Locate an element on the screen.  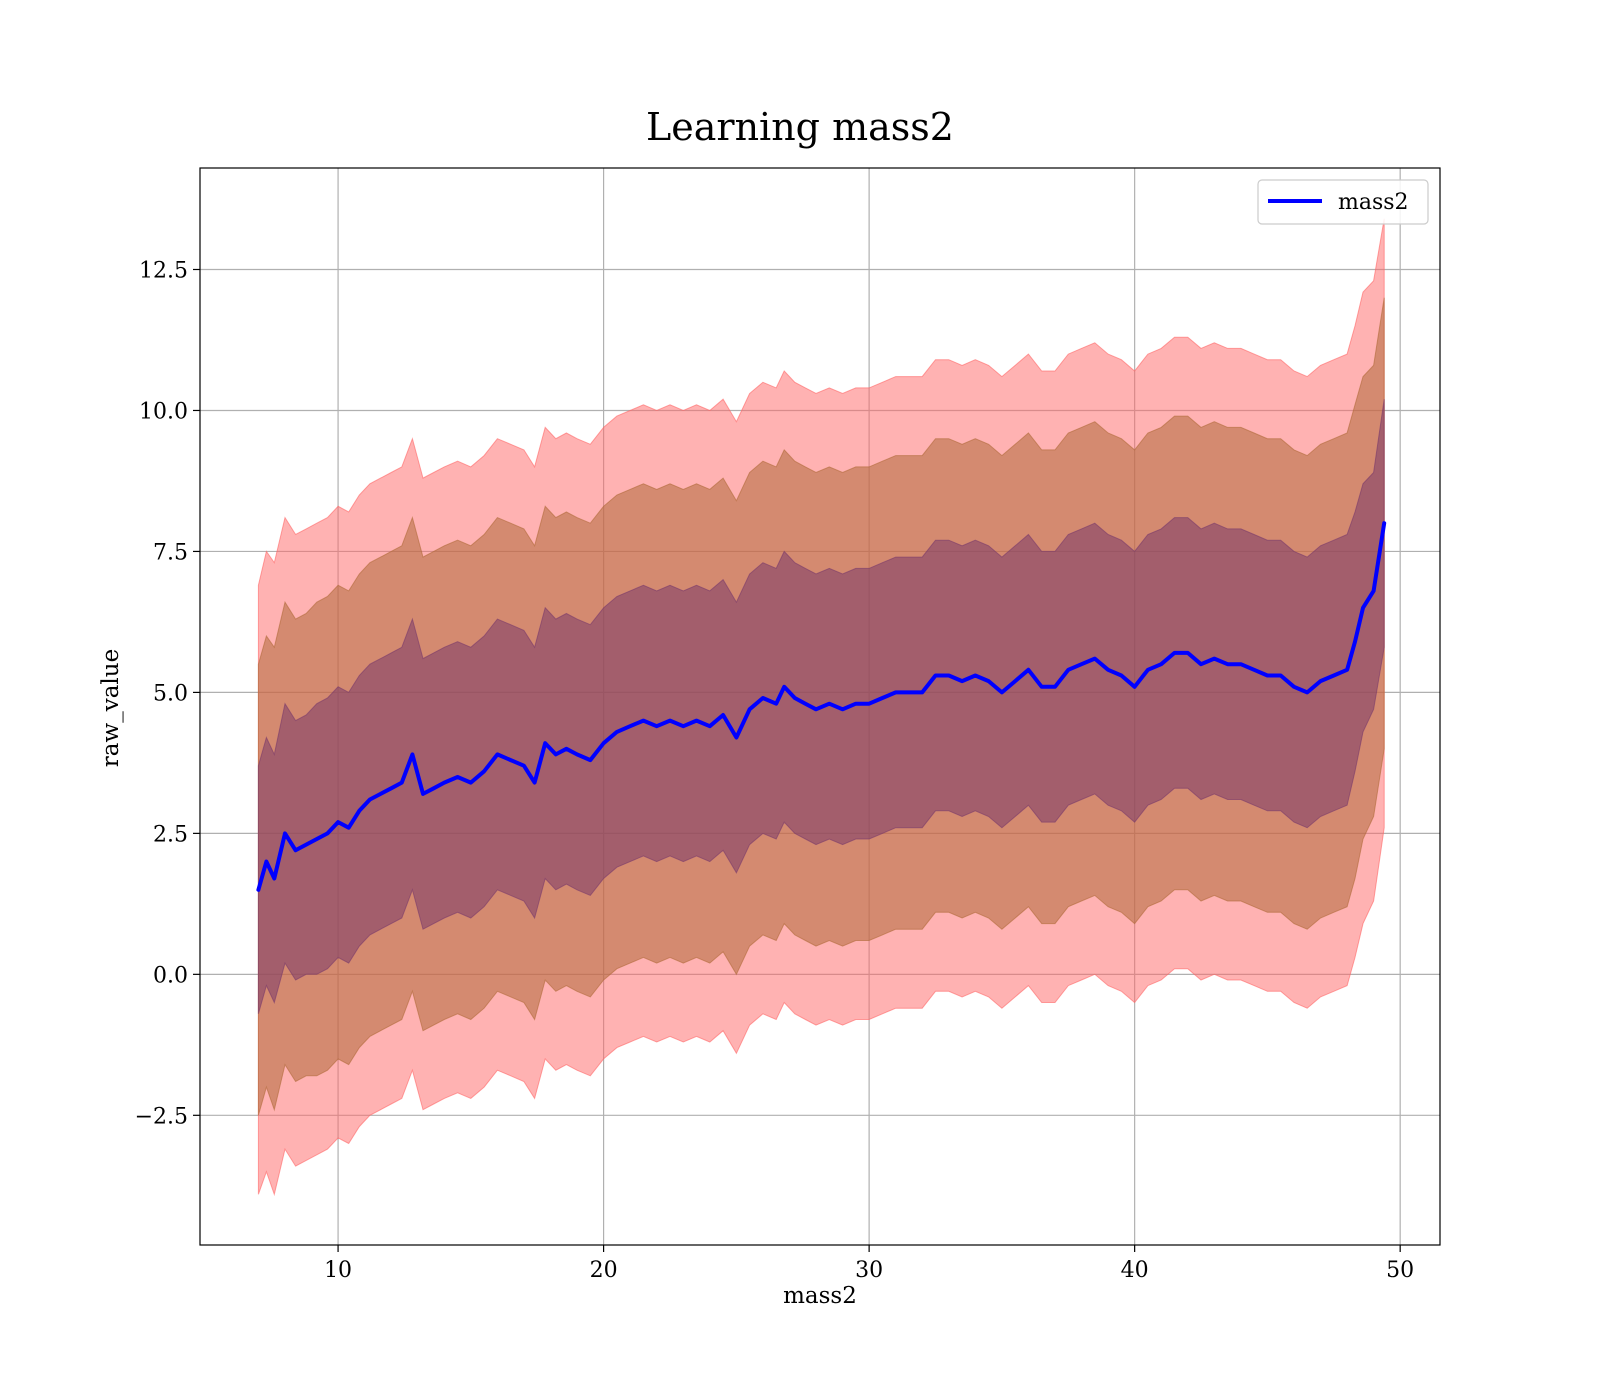
y-axis-label: raw_value is located at coordinates (111, 708).